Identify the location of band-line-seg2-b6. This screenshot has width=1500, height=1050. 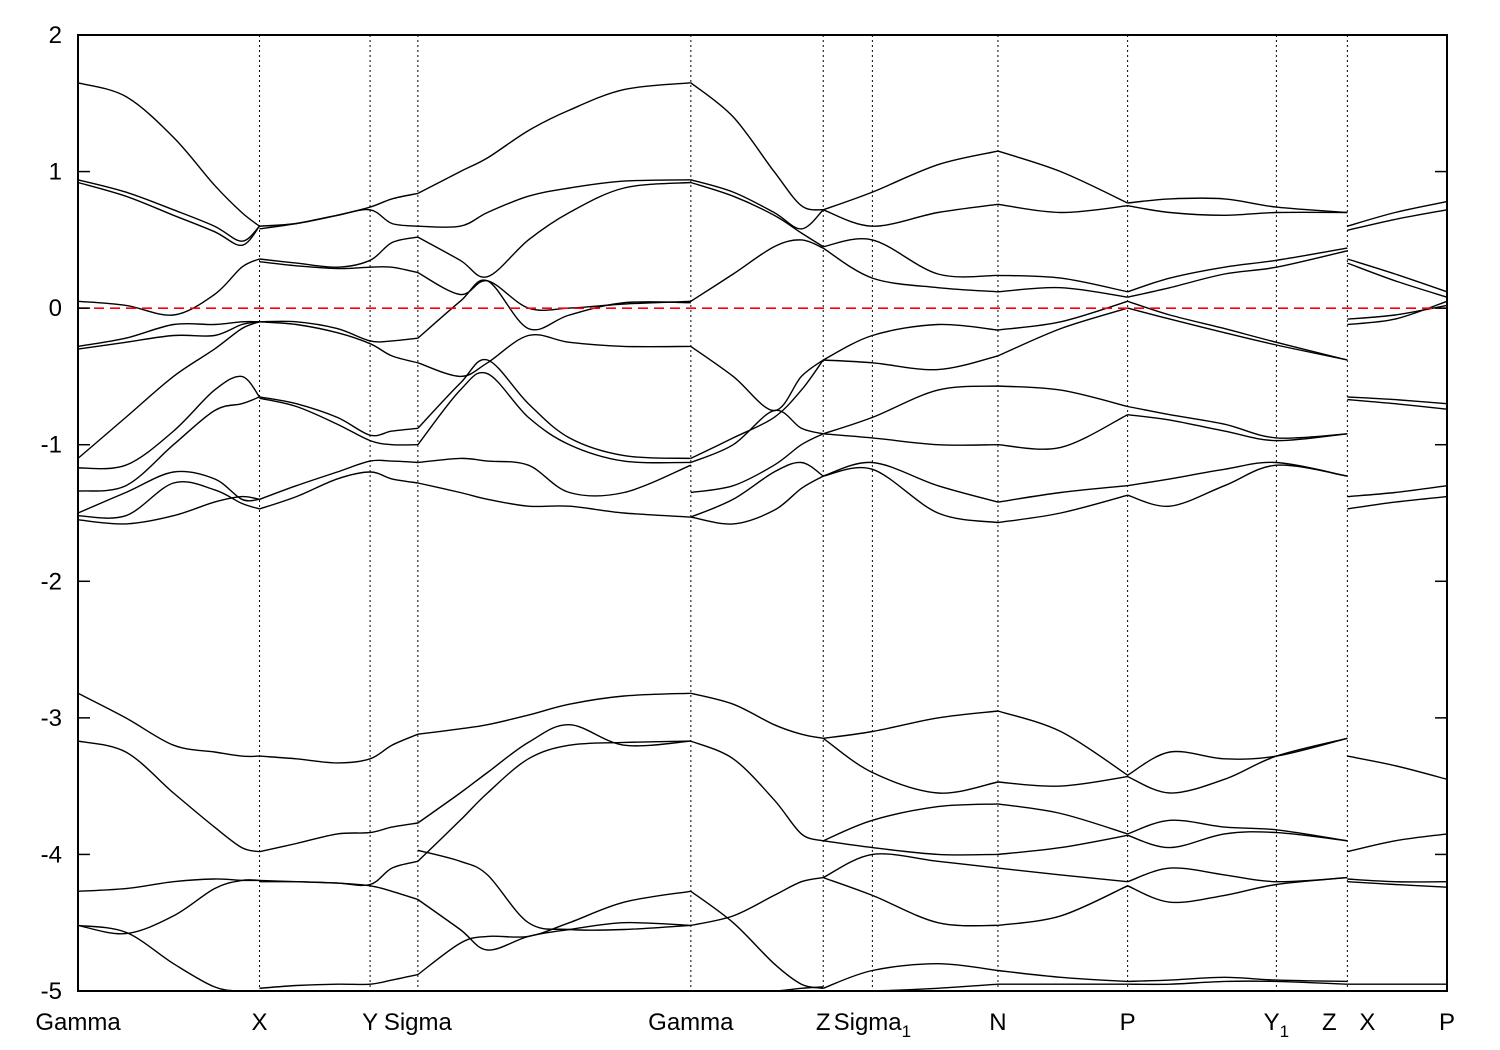
(554, 409).